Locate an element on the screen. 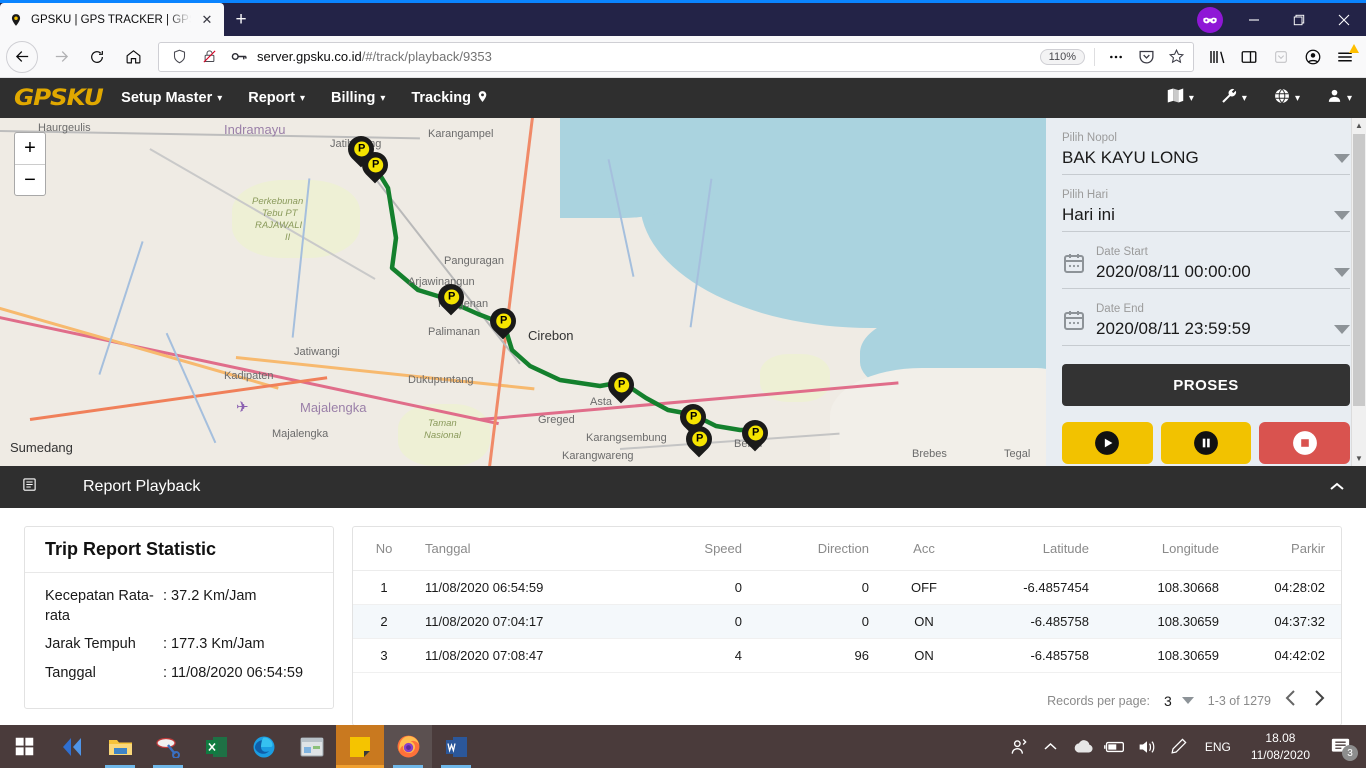 This screenshot has height=768, width=1366. hari-select: Hari ini is located at coordinates (1206, 218).